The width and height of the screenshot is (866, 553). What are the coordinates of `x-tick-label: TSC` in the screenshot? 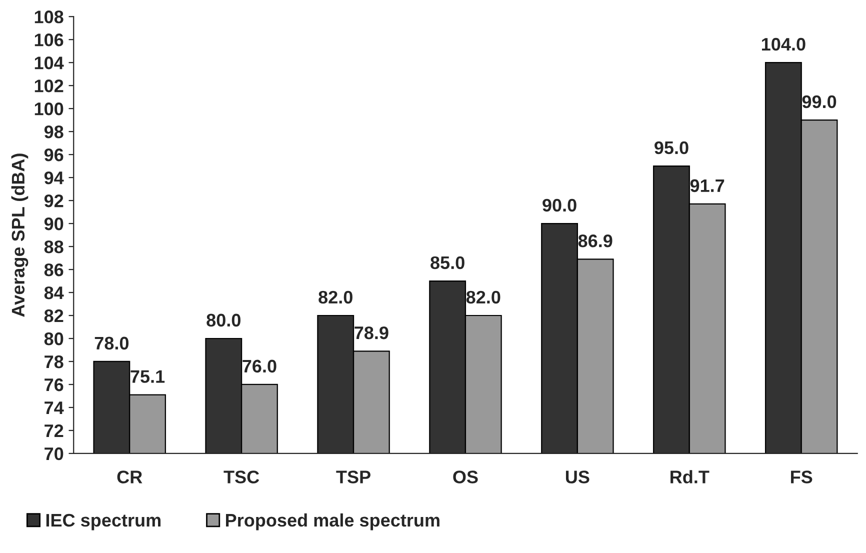 It's located at (242, 477).